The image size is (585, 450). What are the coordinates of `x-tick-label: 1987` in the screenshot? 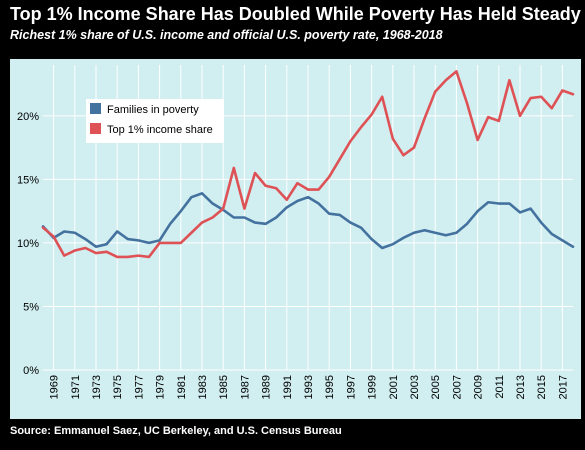 It's located at (245, 387).